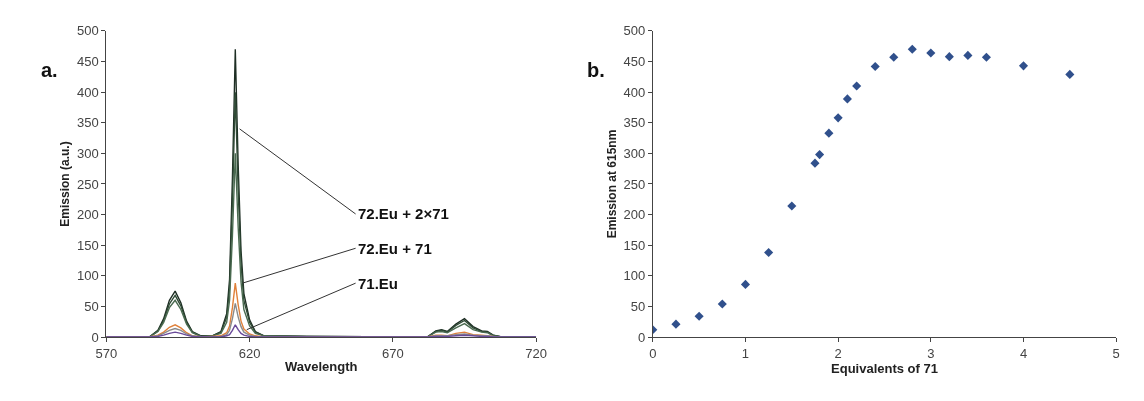 Image resolution: width=1144 pixels, height=401 pixels. What do you see at coordinates (1116, 353) in the screenshot?
I see `x-tick-label: 5` at bounding box center [1116, 353].